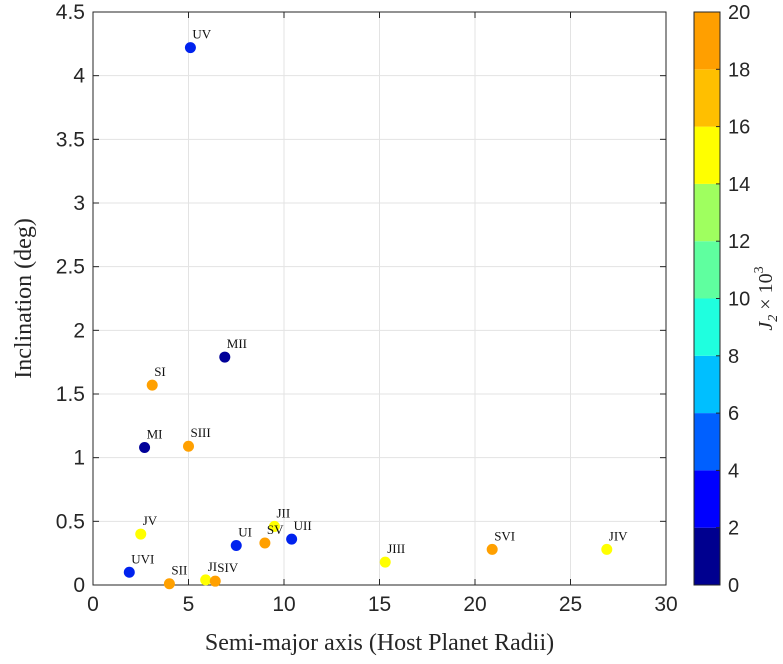  Describe the element at coordinates (225, 357) in the screenshot. I see `point-mii` at that location.